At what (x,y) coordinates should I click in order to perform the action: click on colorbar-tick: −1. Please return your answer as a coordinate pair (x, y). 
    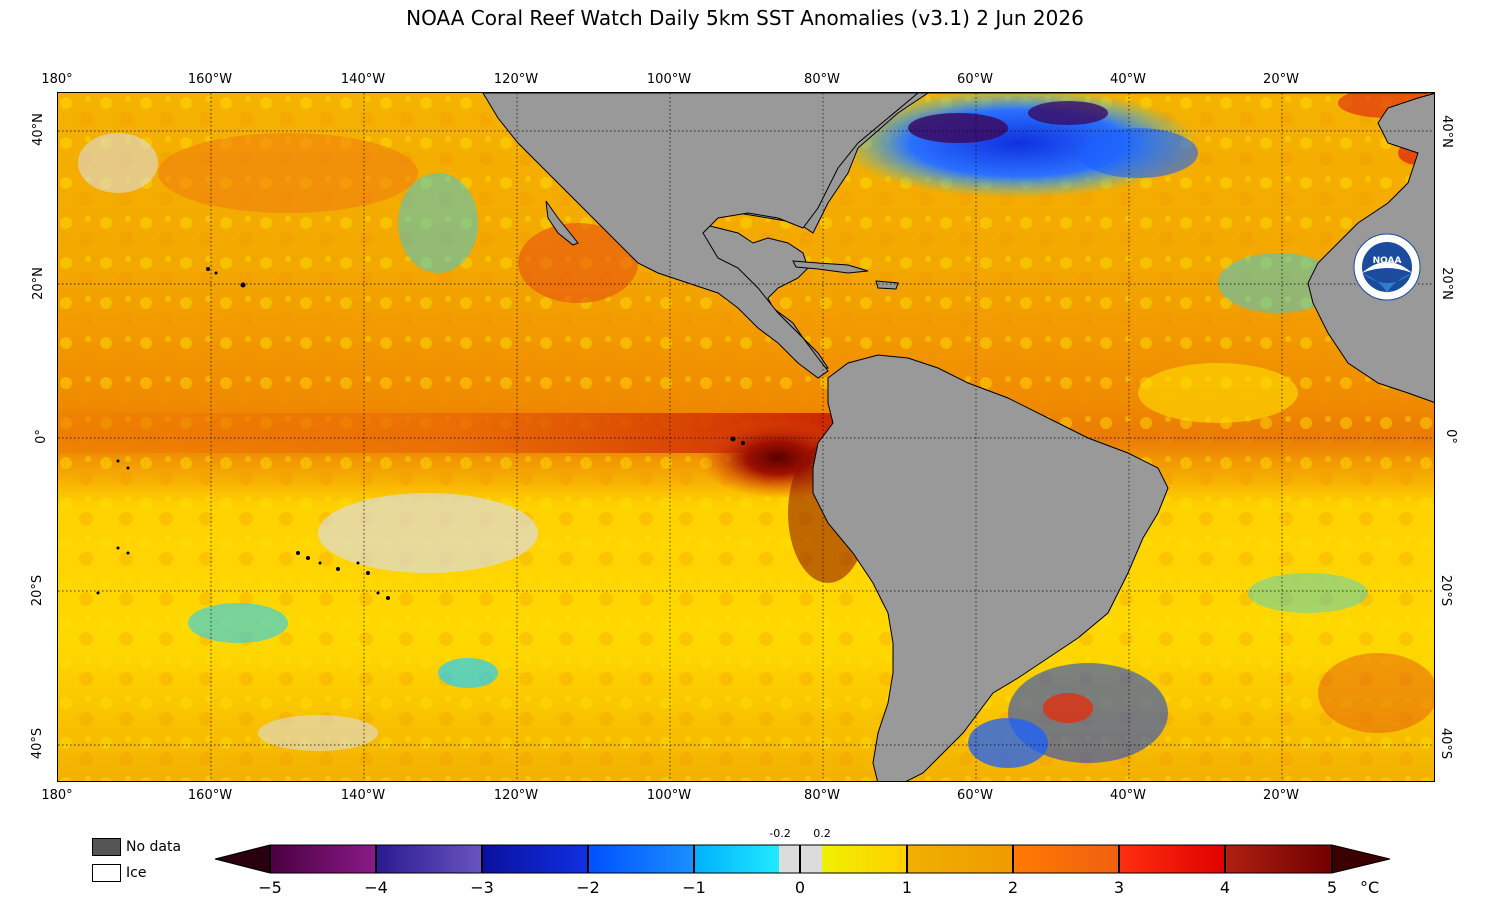
    Looking at the image, I should click on (694, 887).